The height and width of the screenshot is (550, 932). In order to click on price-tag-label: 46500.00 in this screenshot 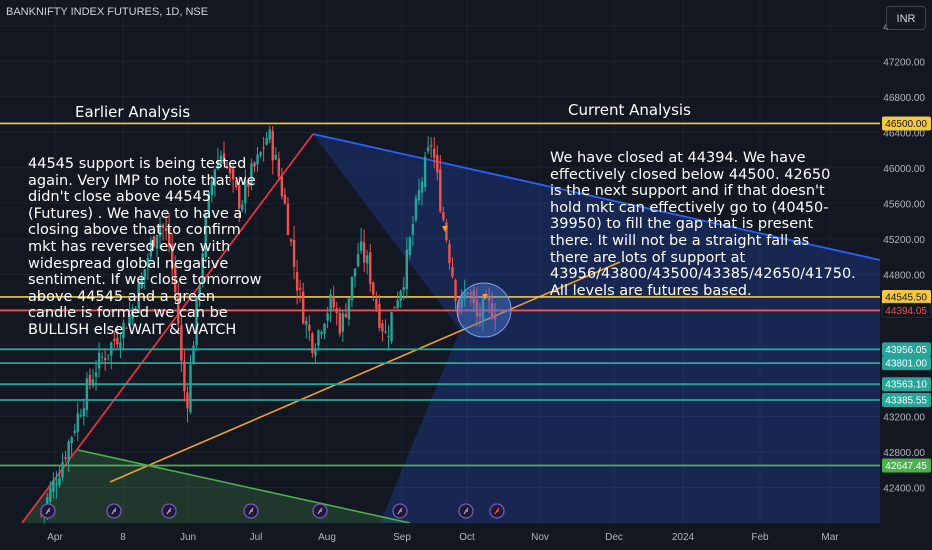, I will do `click(906, 124)`.